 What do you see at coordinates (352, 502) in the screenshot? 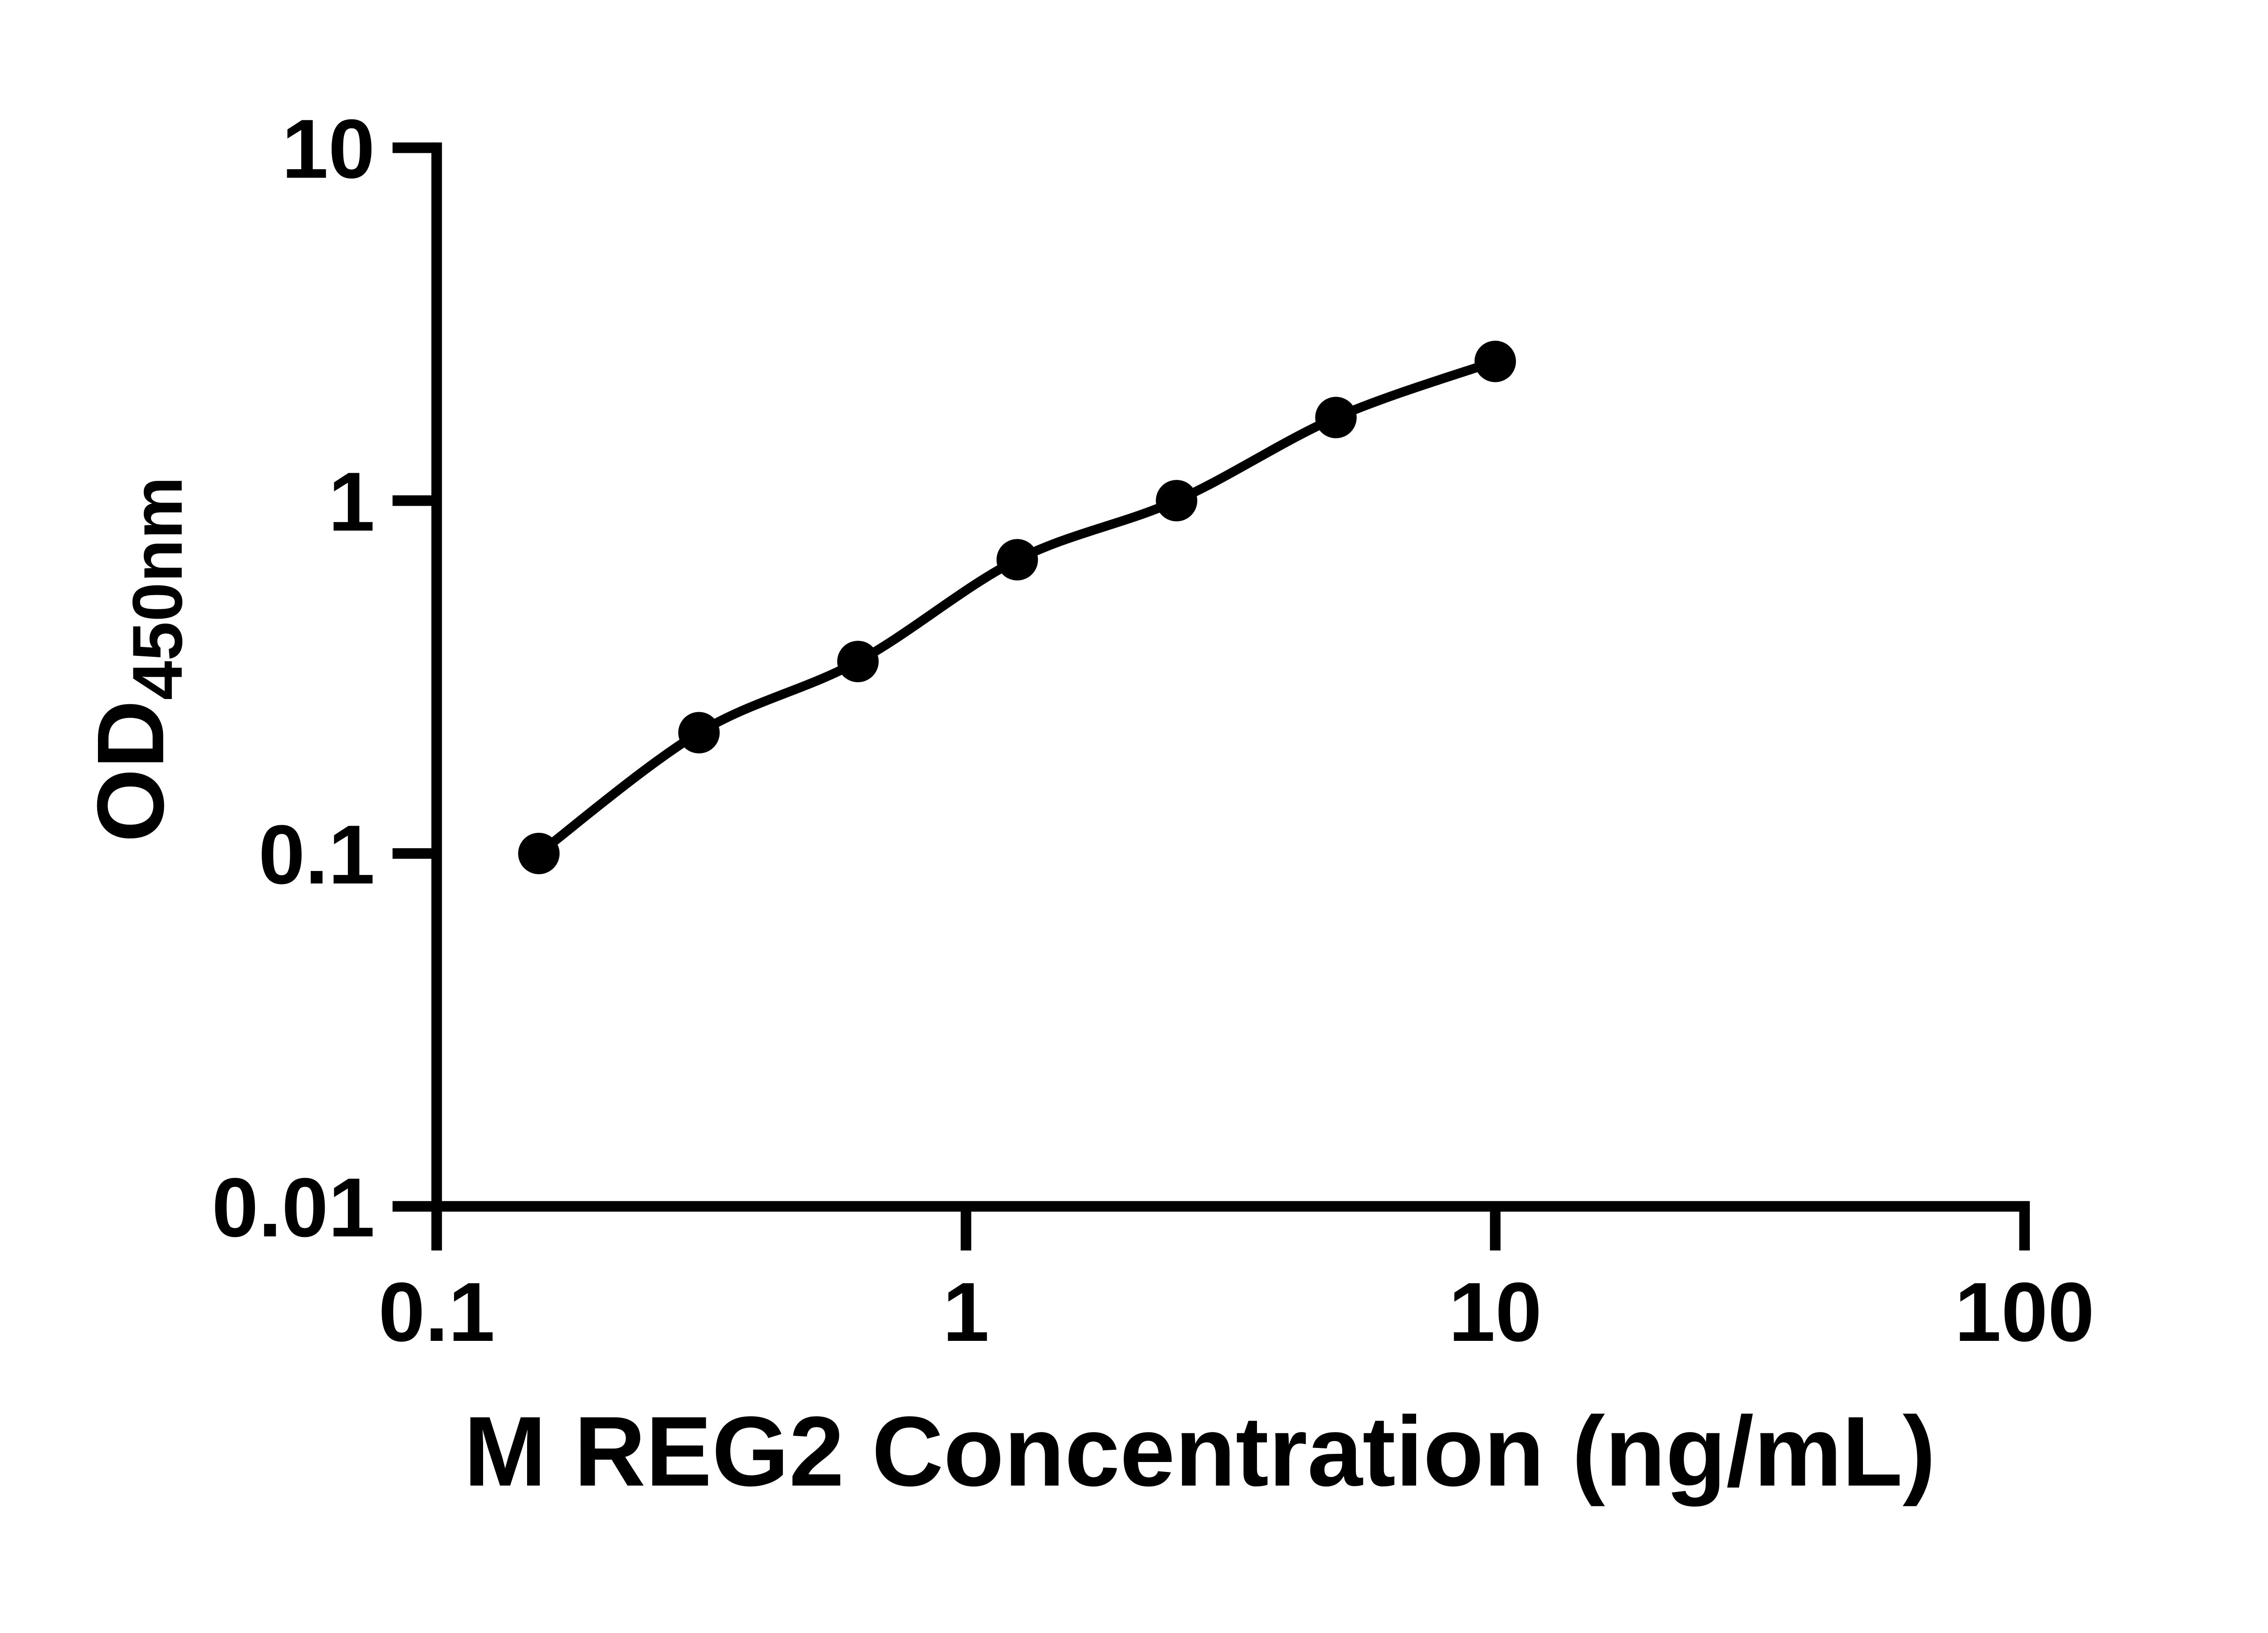
I see `y-tick-label: 1` at bounding box center [352, 502].